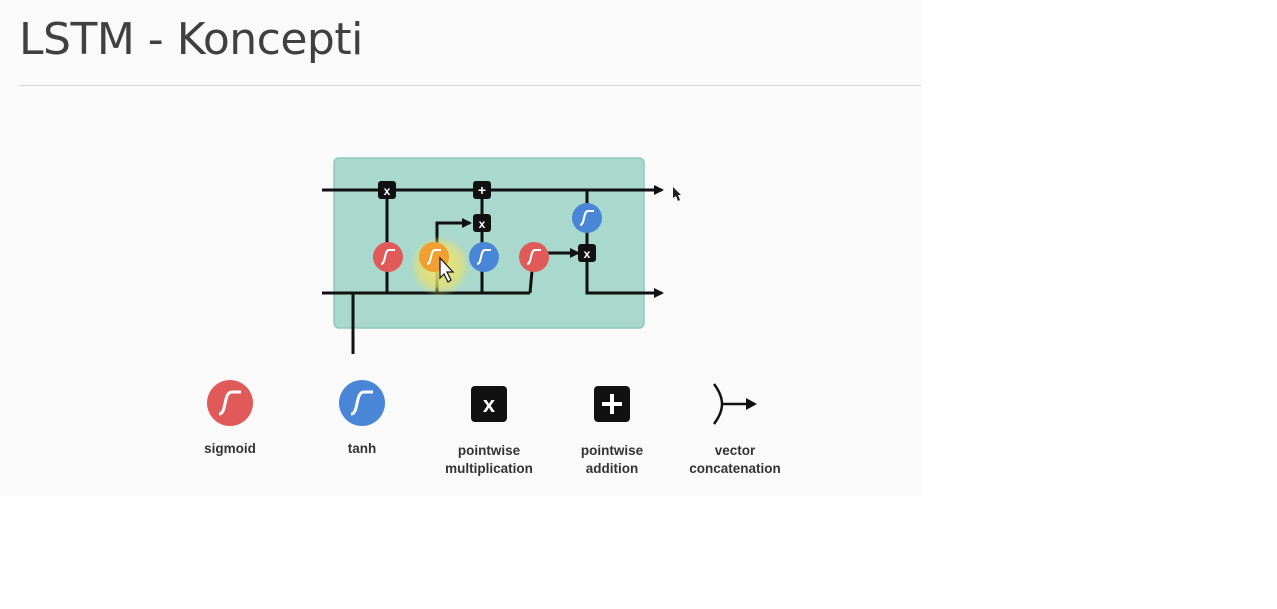 The image size is (1277, 609). What do you see at coordinates (612, 459) in the screenshot?
I see `legend-label-pointwise-addition: pointwise addition` at bounding box center [612, 459].